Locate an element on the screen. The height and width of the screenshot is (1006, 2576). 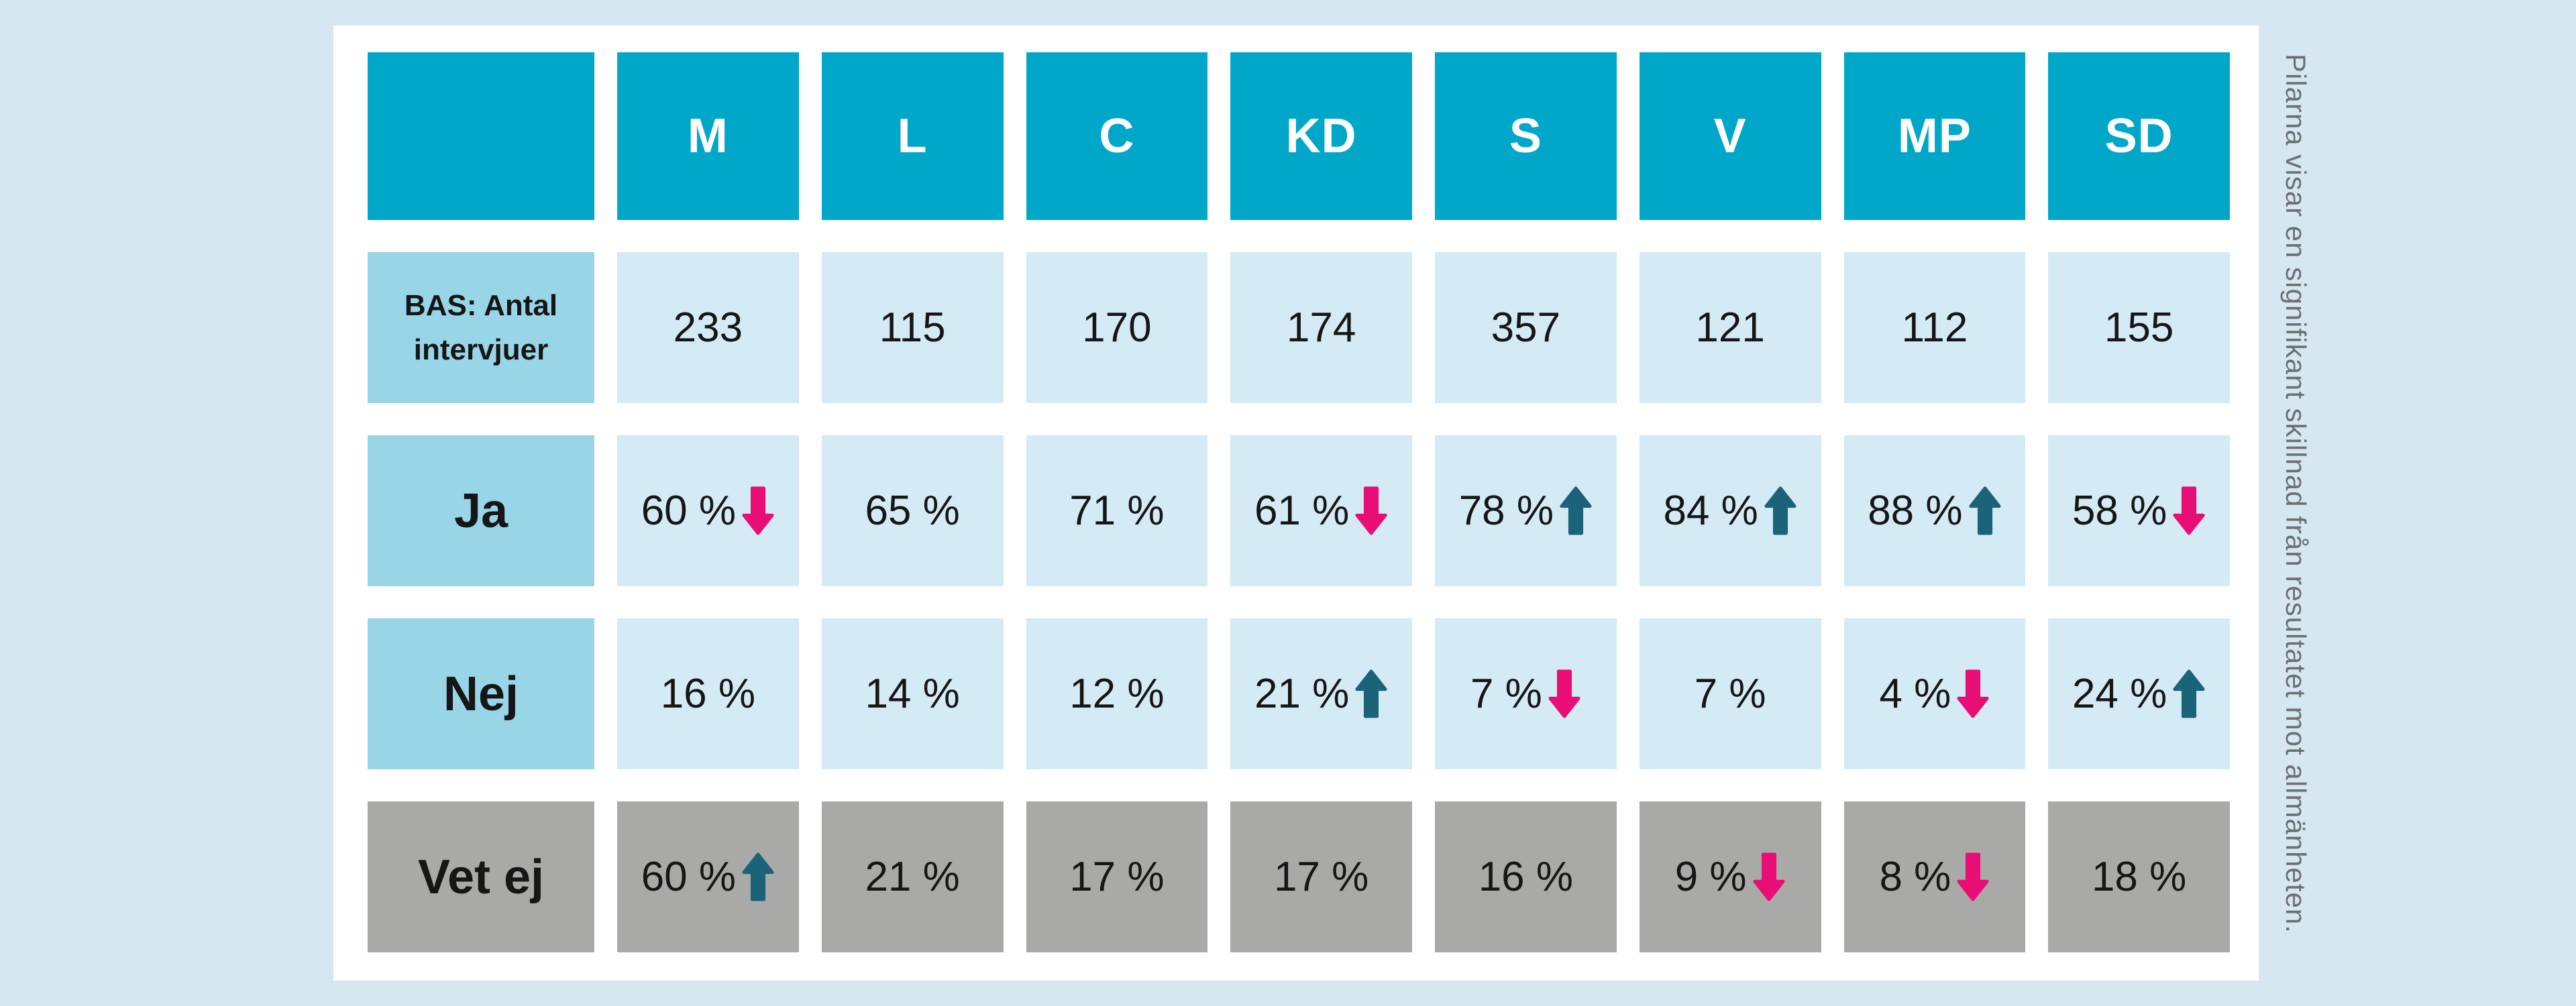
cell-nej-sd: 24 % is located at coordinates (2139, 693).